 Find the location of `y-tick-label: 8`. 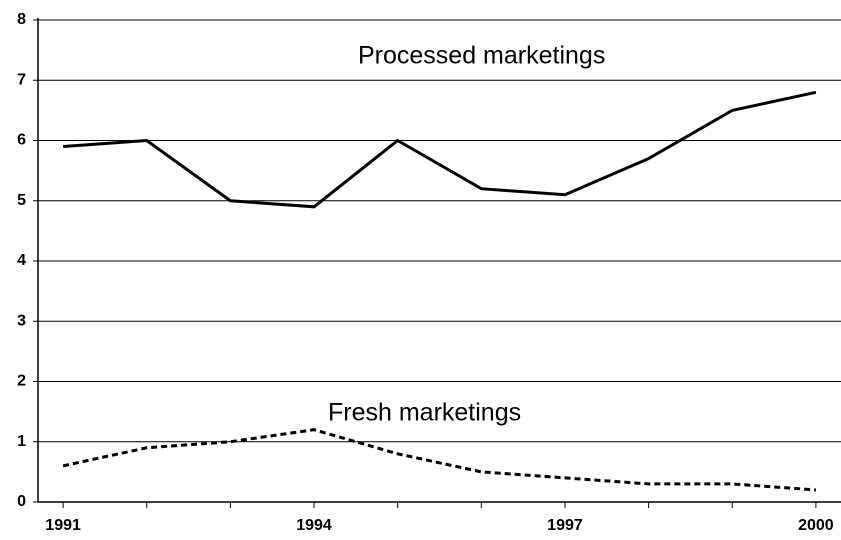

y-tick-label: 8 is located at coordinates (21, 19).